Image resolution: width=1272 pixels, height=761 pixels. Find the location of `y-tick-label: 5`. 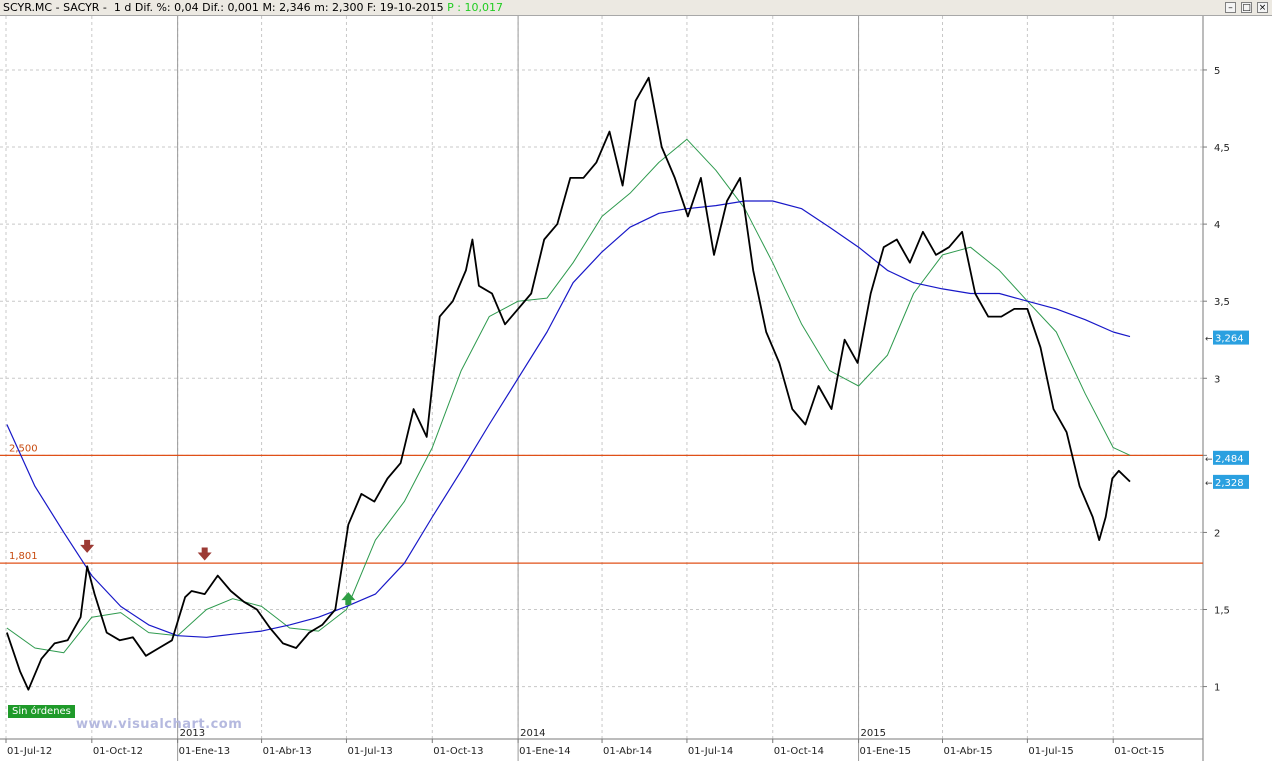

y-tick-label: 5 is located at coordinates (1217, 71).